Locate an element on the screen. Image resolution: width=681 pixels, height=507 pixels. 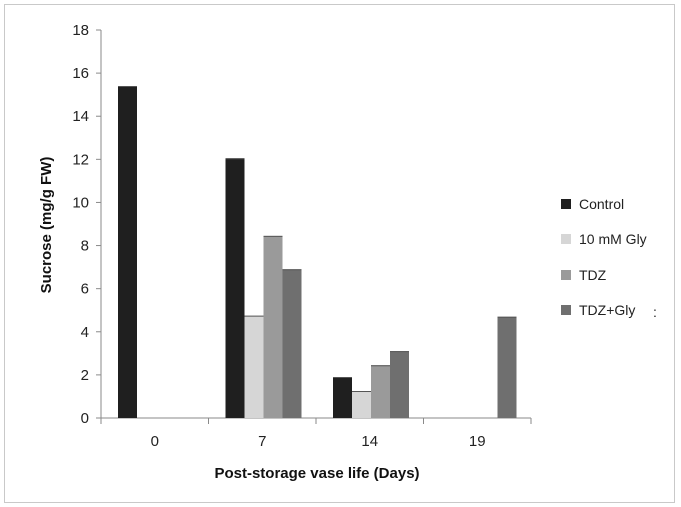
y-tick-label: 6 is located at coordinates (85, 289).